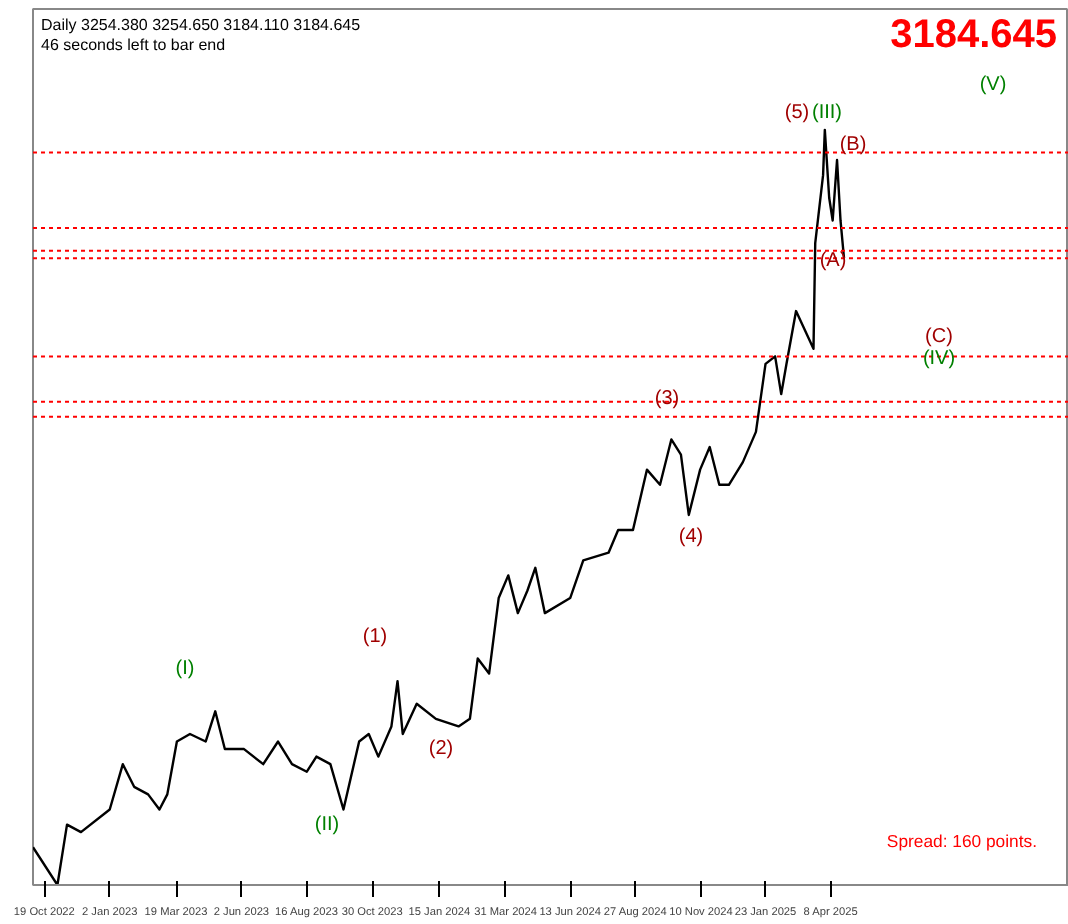 Image resolution: width=1068 pixels, height=924 pixels. What do you see at coordinates (375, 637) in the screenshot?
I see `annotation: (1)` at bounding box center [375, 637].